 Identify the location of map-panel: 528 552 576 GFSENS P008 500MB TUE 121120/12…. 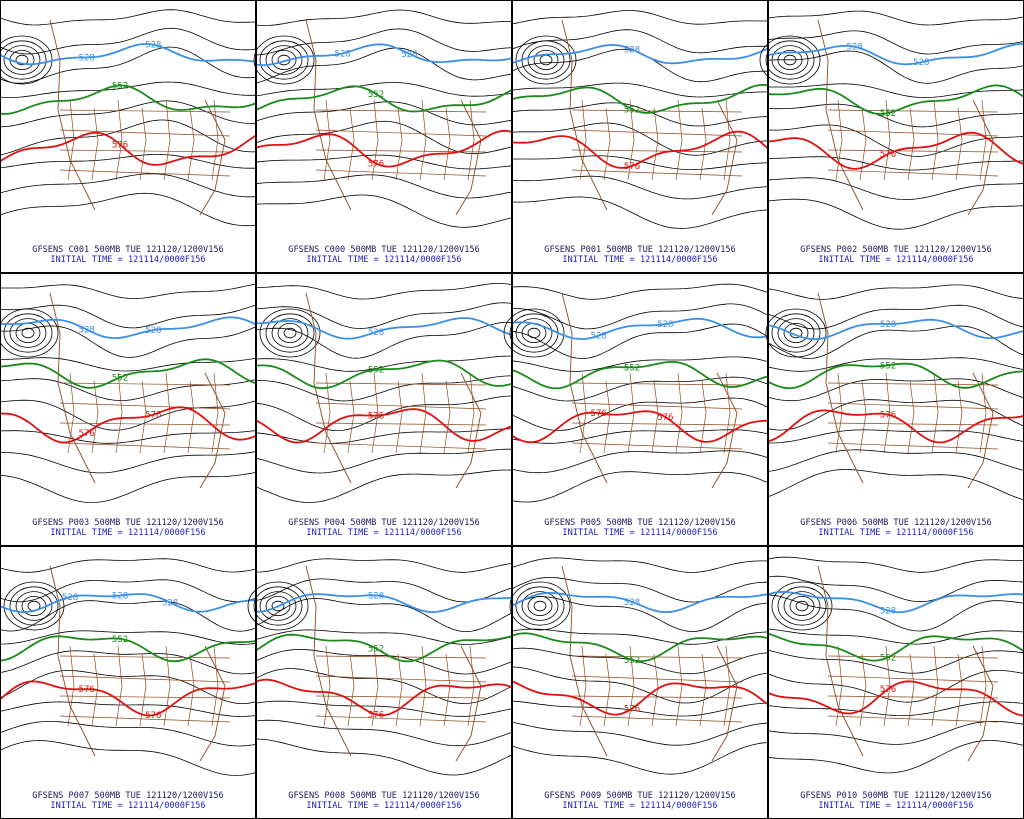
(380, 682).